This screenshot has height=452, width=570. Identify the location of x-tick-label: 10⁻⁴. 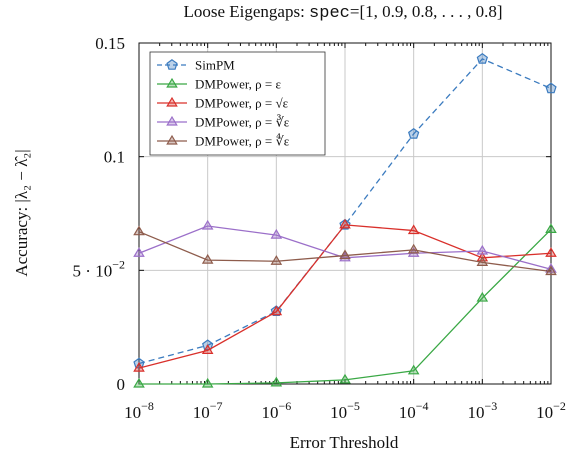
(414, 410).